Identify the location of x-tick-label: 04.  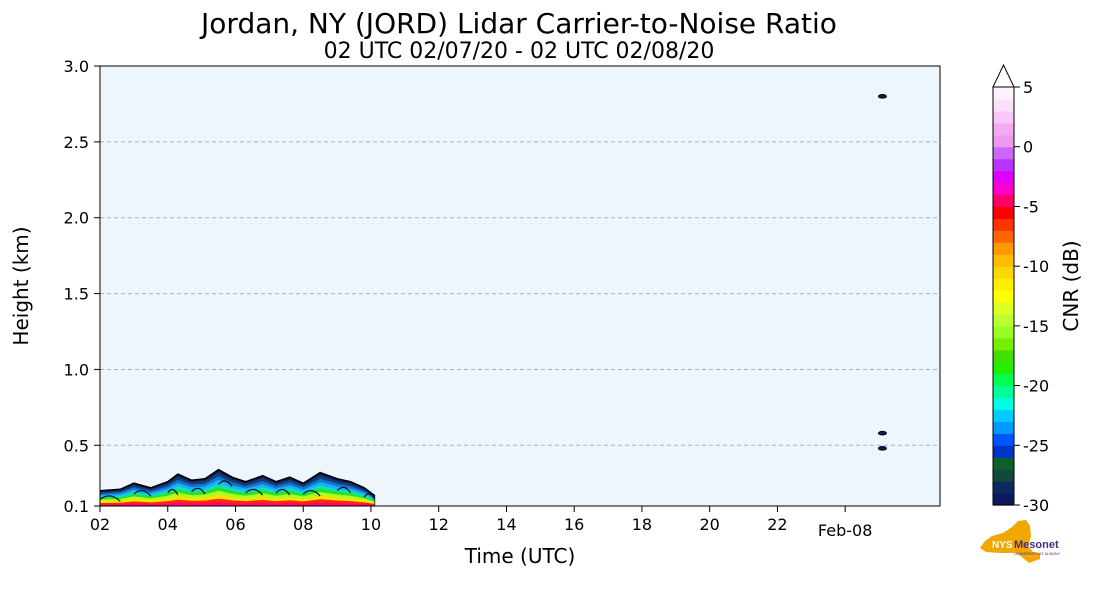
(168, 524).